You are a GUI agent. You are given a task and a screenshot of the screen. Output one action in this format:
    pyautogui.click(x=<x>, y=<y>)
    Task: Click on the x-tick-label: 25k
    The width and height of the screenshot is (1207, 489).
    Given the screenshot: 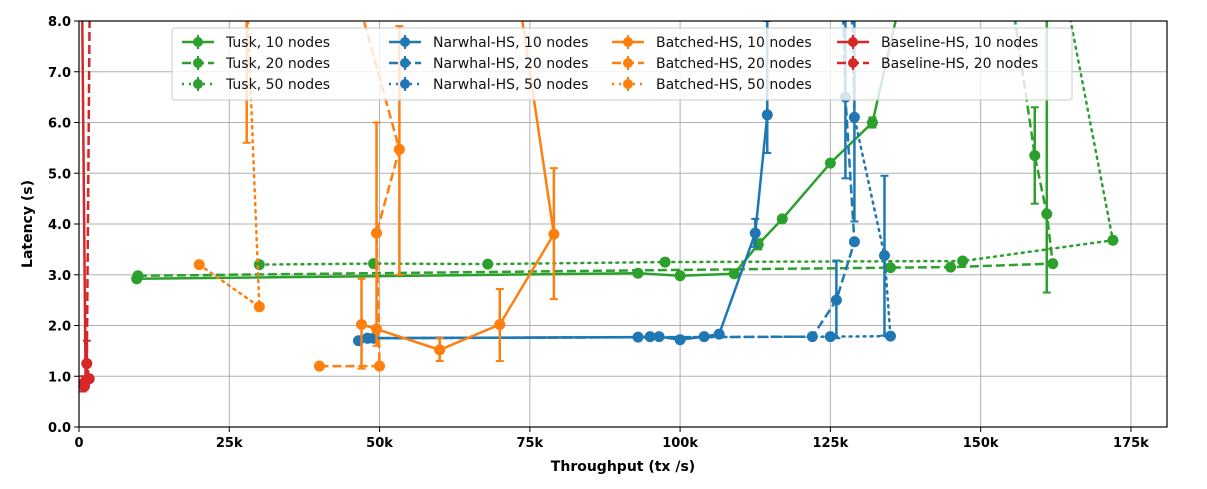 What is the action you would take?
    pyautogui.click(x=229, y=443)
    